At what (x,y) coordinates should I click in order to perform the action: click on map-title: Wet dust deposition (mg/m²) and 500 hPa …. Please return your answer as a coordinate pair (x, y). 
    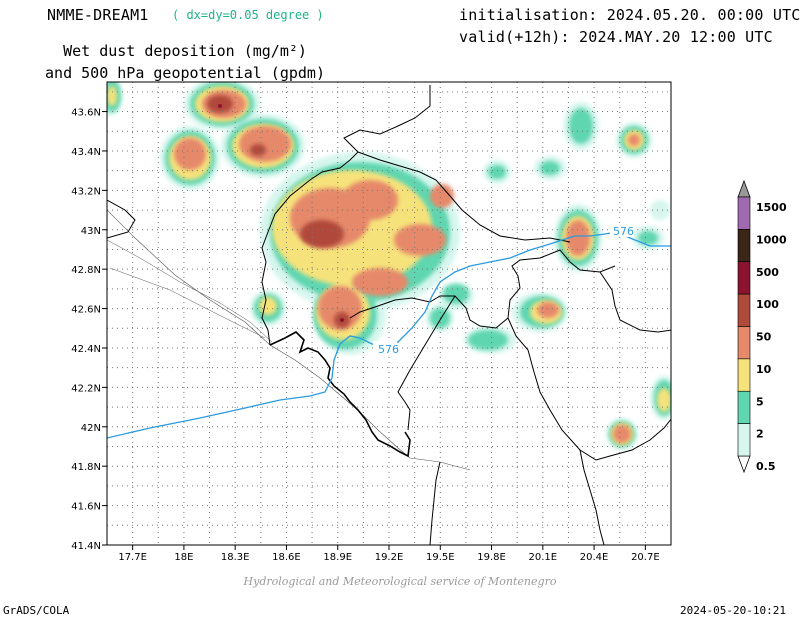
    Looking at the image, I should click on (185, 62).